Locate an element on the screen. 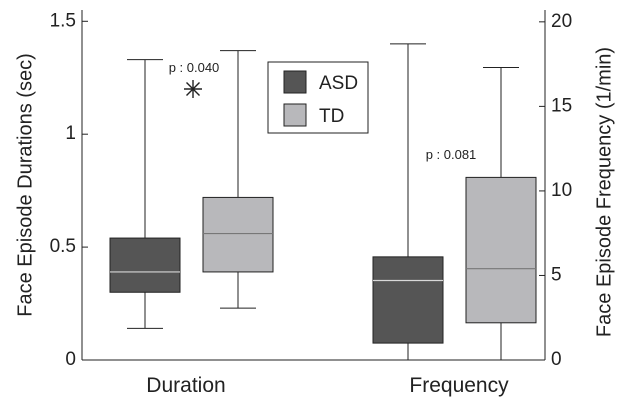 The width and height of the screenshot is (624, 404). right-tick-label: 15 is located at coordinates (561, 105).